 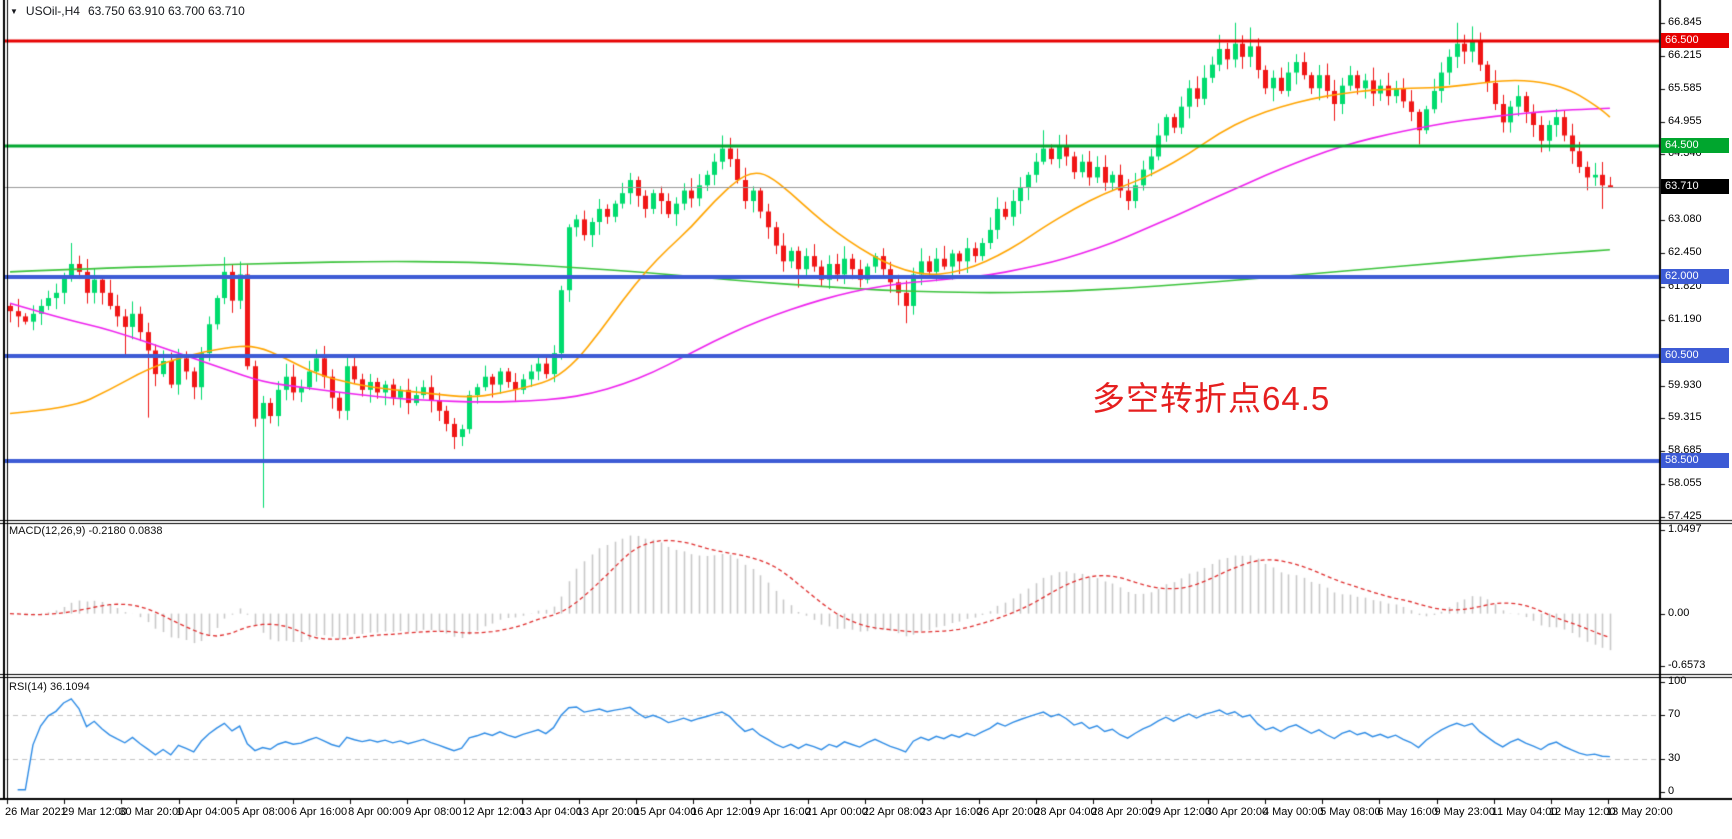 What do you see at coordinates (550, 812) in the screenshot?
I see `time-axis-label: 13 Apr 04:00` at bounding box center [550, 812].